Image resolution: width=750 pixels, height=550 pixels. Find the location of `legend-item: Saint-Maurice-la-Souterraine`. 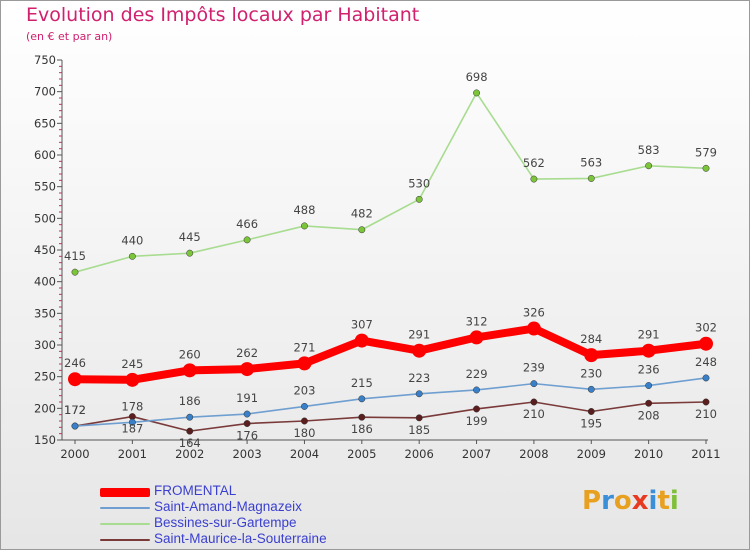

legend-item: Saint-Maurice-la-Souterraine is located at coordinates (250, 539).